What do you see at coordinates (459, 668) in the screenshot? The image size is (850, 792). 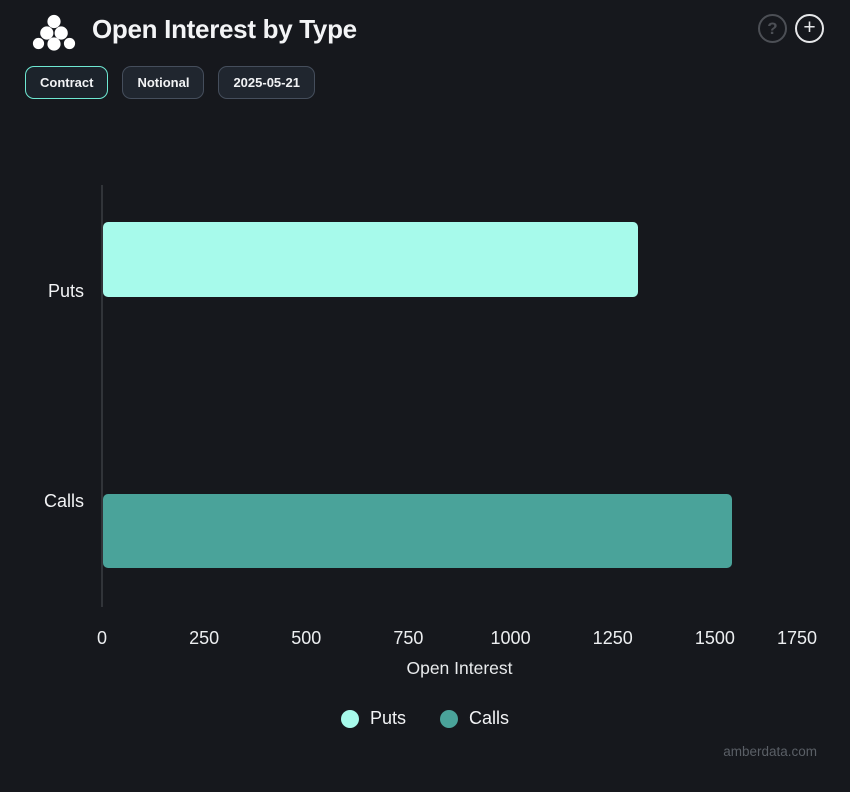 I see `x-axis-title: Open Interest` at bounding box center [459, 668].